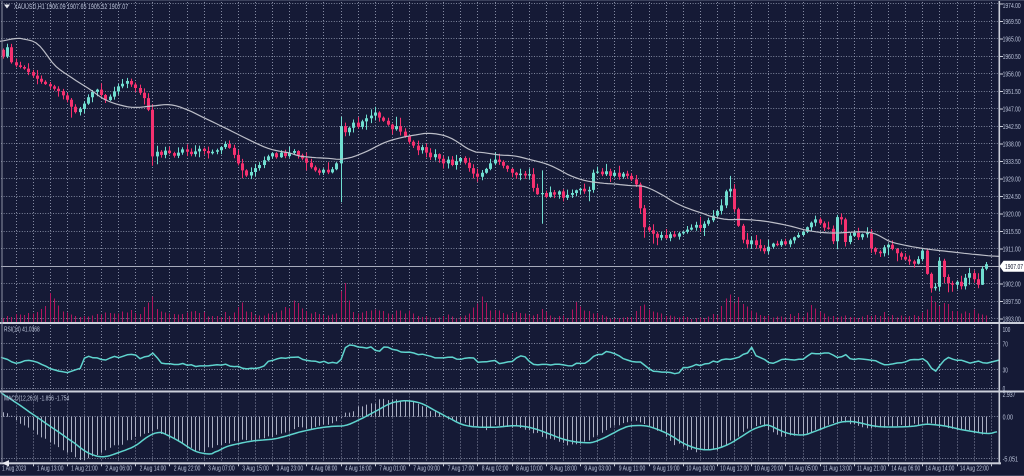 This screenshot has width=1024, height=476. What do you see at coordinates (529, 469) in the screenshot?
I see `svg-text: 8 Aug 10:00` at bounding box center [529, 469].